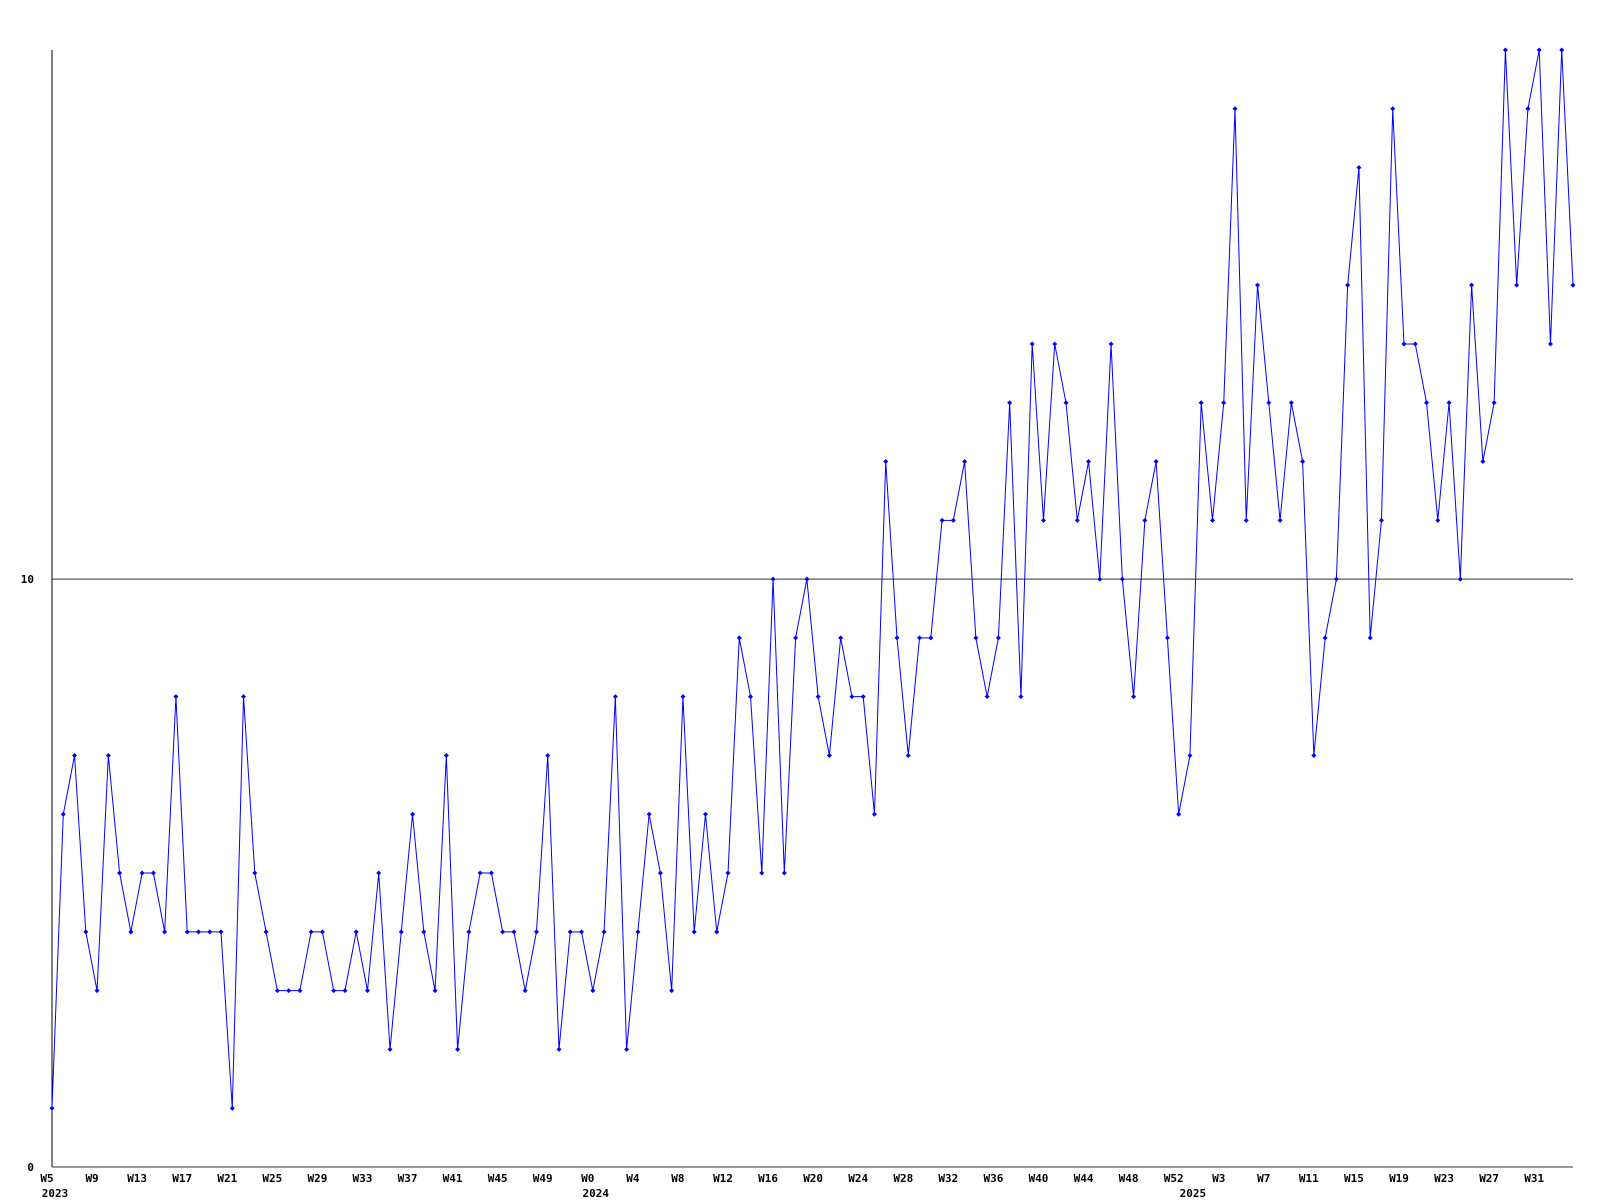 The image size is (1600, 1200). What do you see at coordinates (453, 1178) in the screenshot?
I see `x-tick-label: W41` at bounding box center [453, 1178].